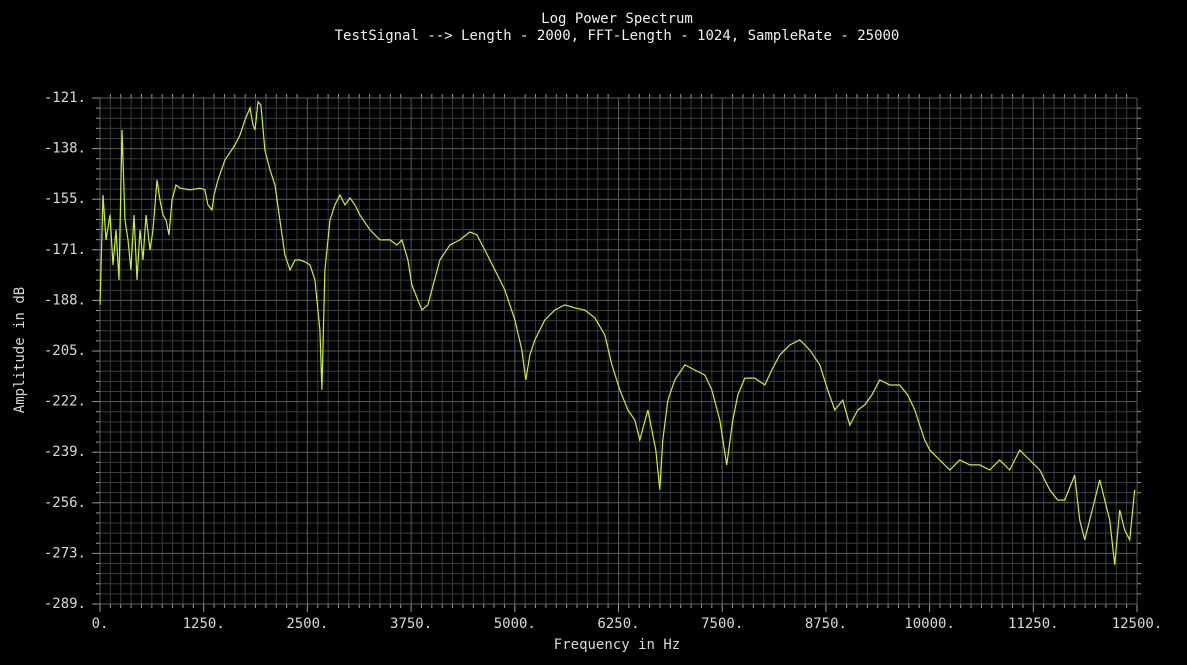 The width and height of the screenshot is (1187, 665). What do you see at coordinates (65, 351) in the screenshot?
I see `y-tick-label: -205.` at bounding box center [65, 351].